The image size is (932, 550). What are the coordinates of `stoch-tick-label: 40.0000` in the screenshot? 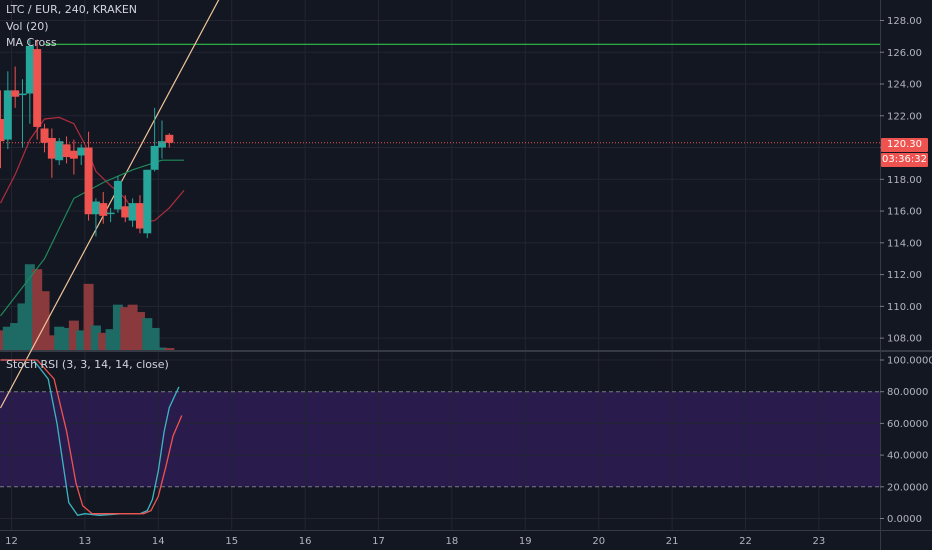 It's located at (907, 456).